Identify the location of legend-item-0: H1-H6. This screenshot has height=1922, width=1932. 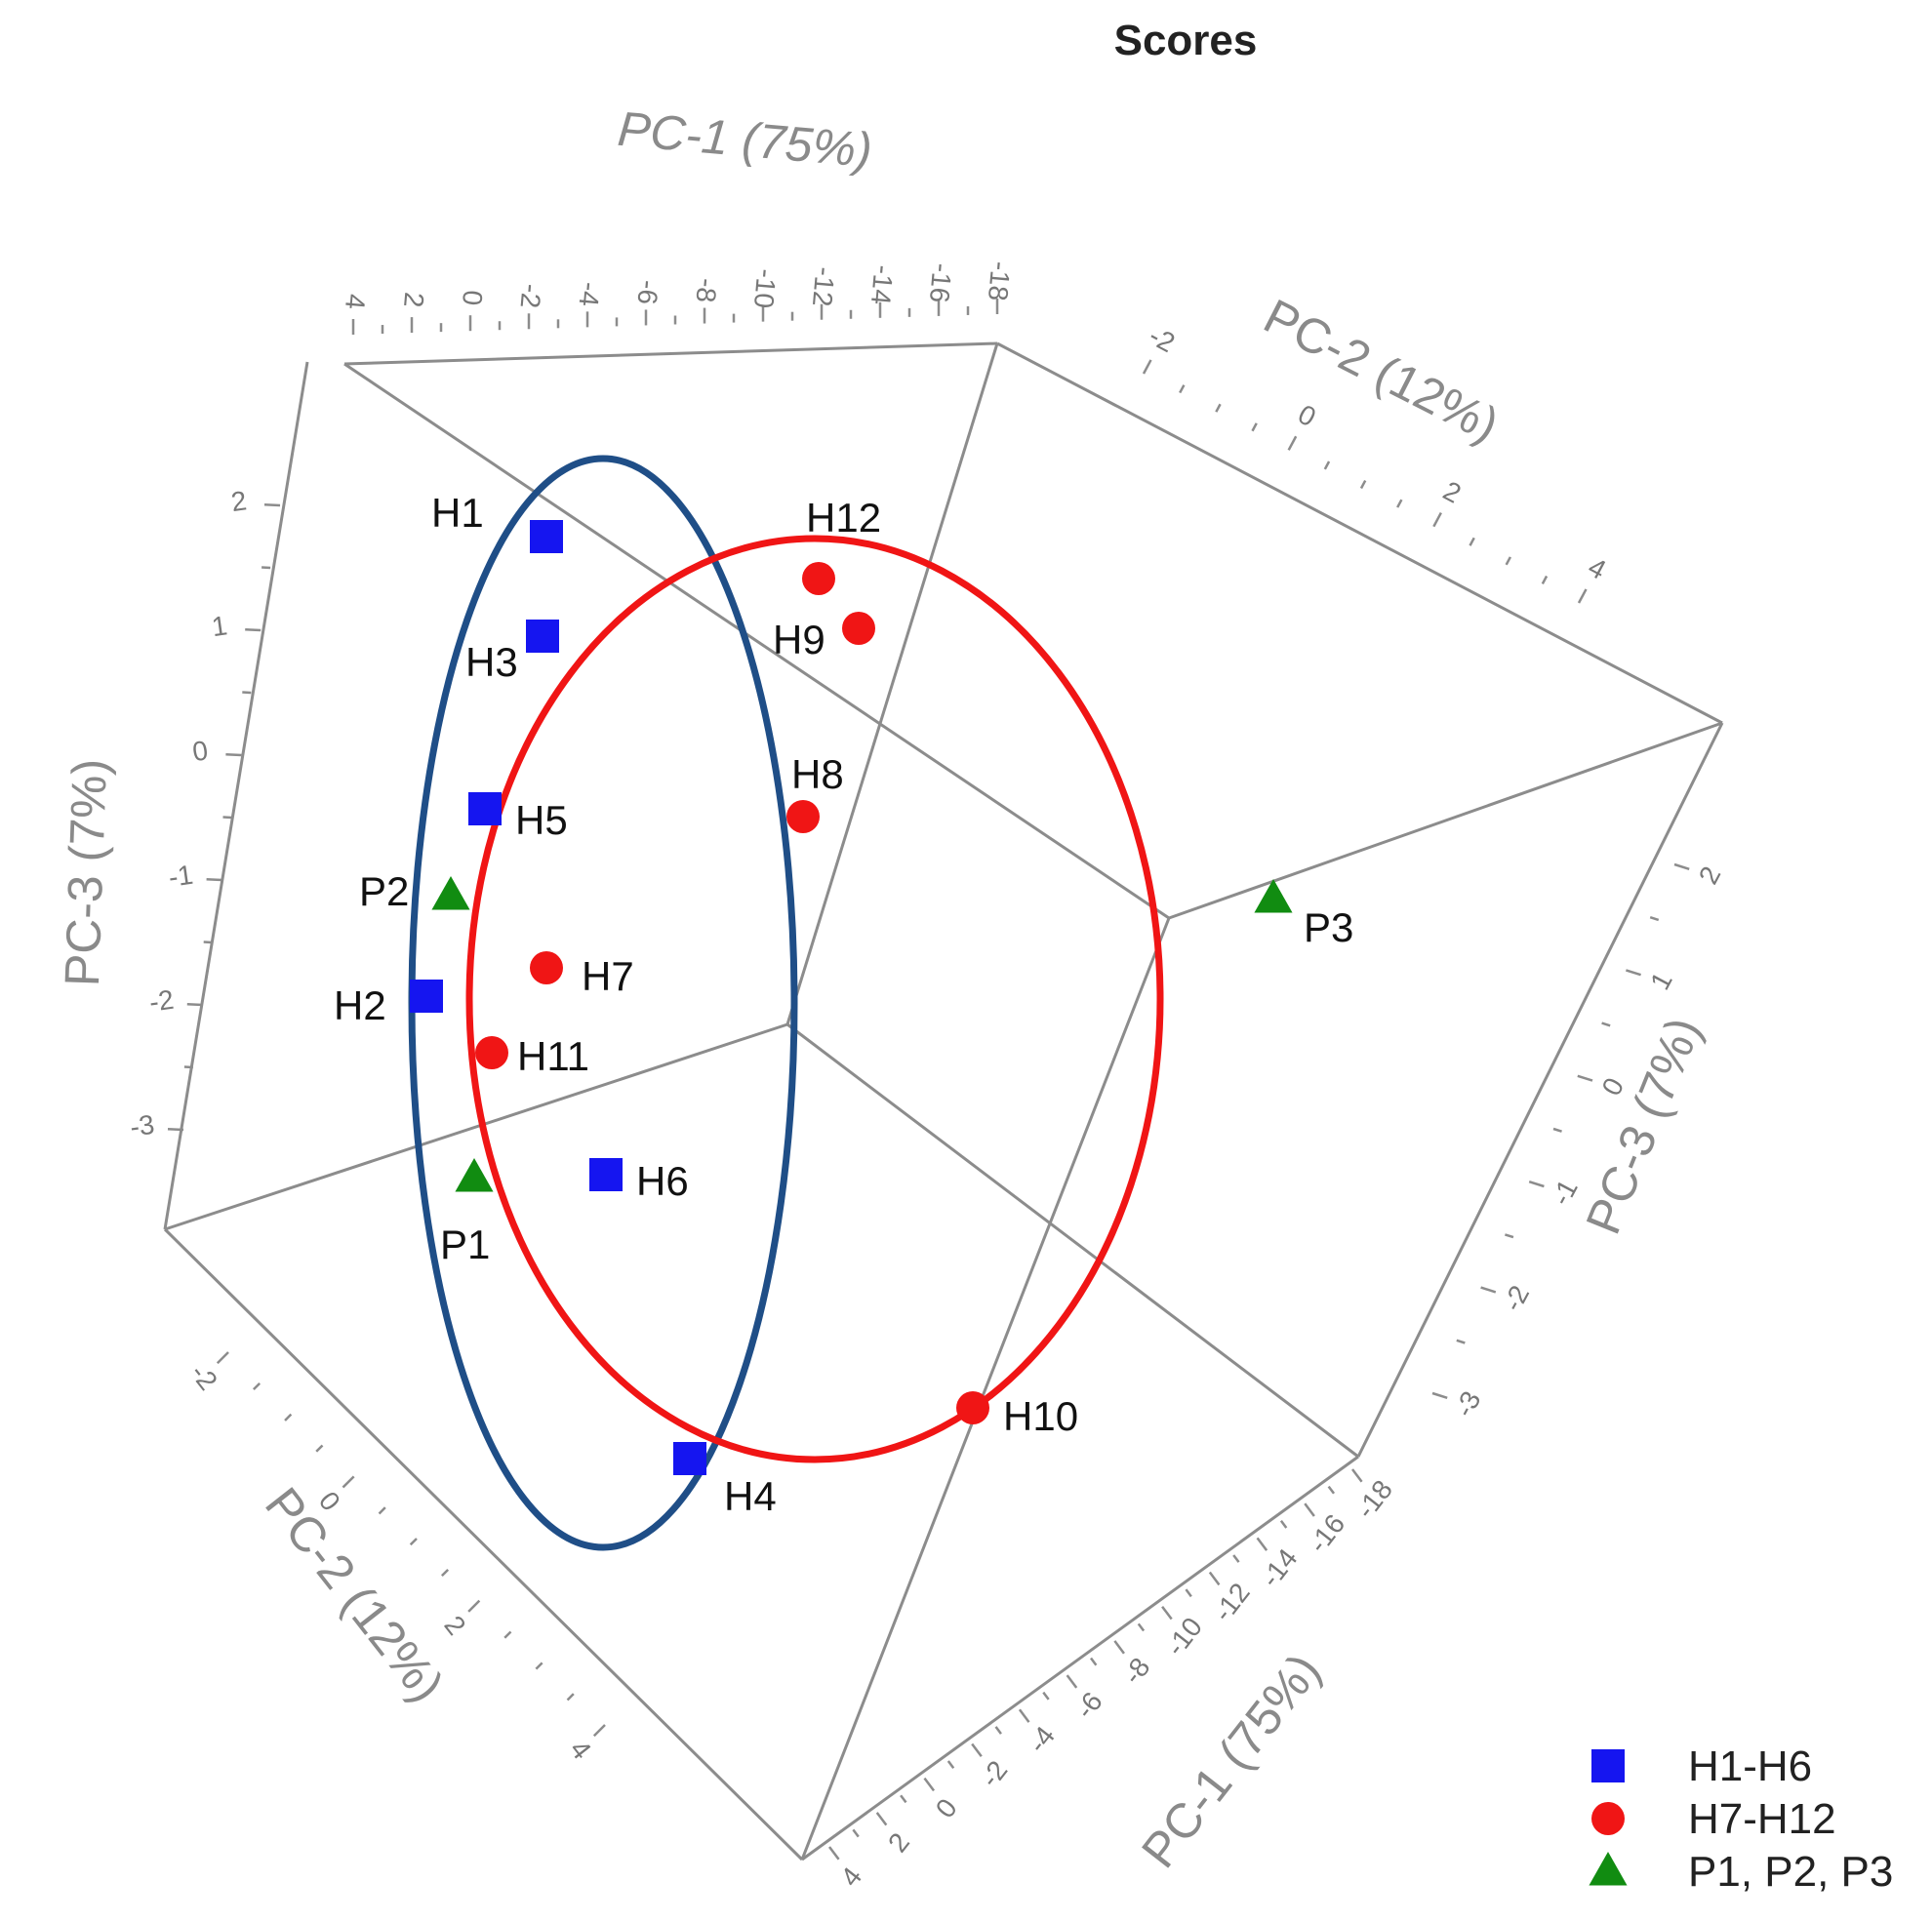
(1701, 1766).